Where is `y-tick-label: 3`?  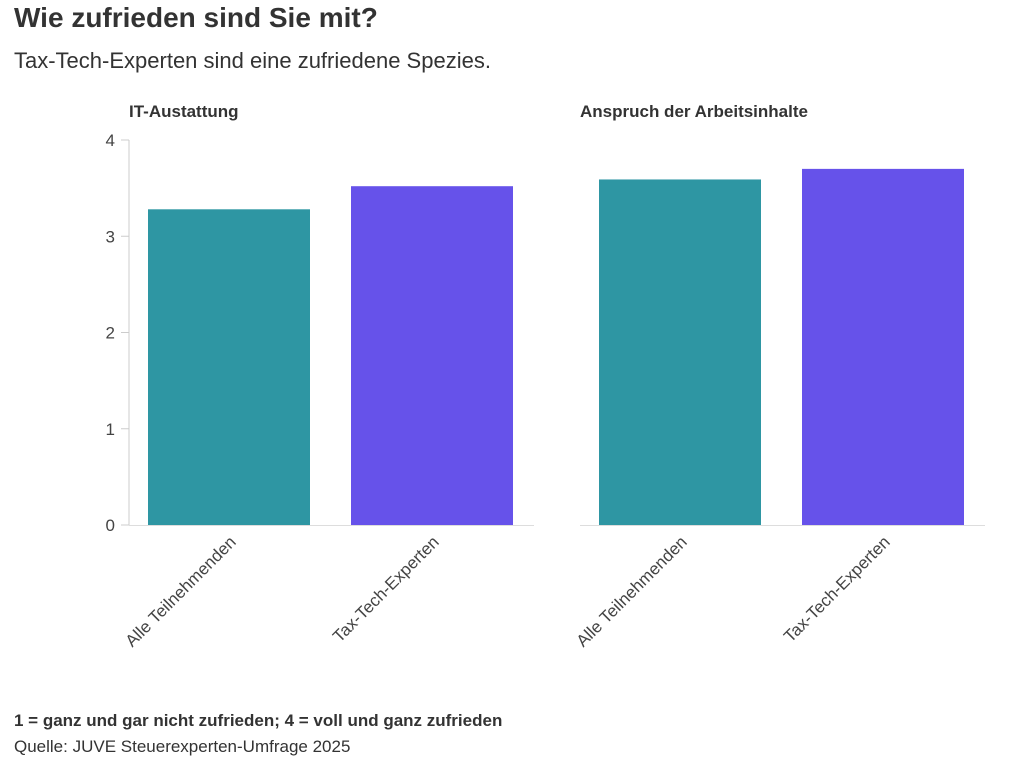
y-tick-label: 3 is located at coordinates (110, 236).